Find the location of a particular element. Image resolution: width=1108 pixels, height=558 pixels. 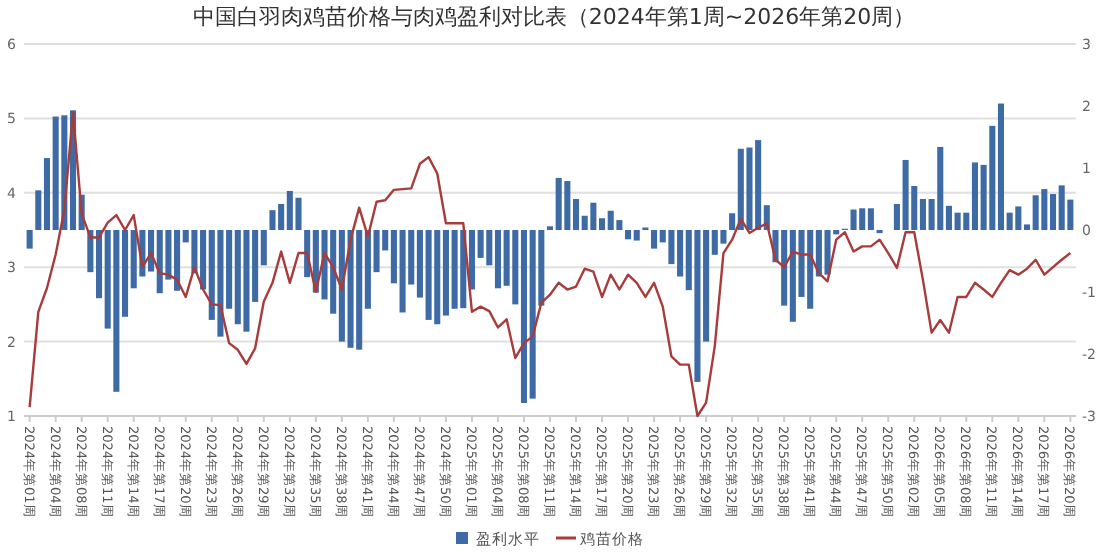

chart-title: 中国白羽肉鸡苗价格与肉鸡盈利对比表（2024年第1周~2026年第20周） is located at coordinates (554, 17).